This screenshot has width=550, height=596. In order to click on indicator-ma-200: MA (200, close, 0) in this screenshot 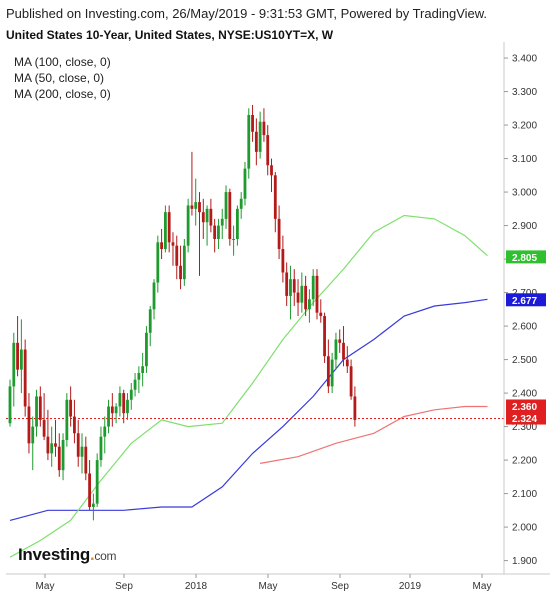, I will do `click(62, 94)`.